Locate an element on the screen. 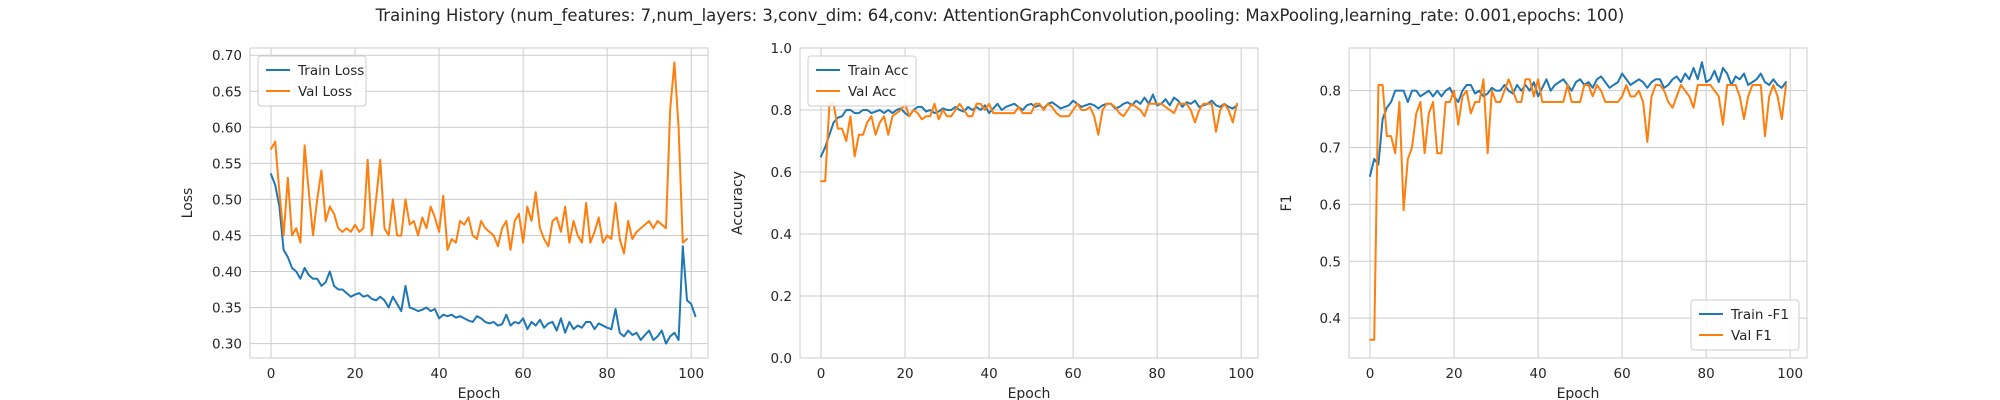  legend-label: Val Loss is located at coordinates (325, 92).